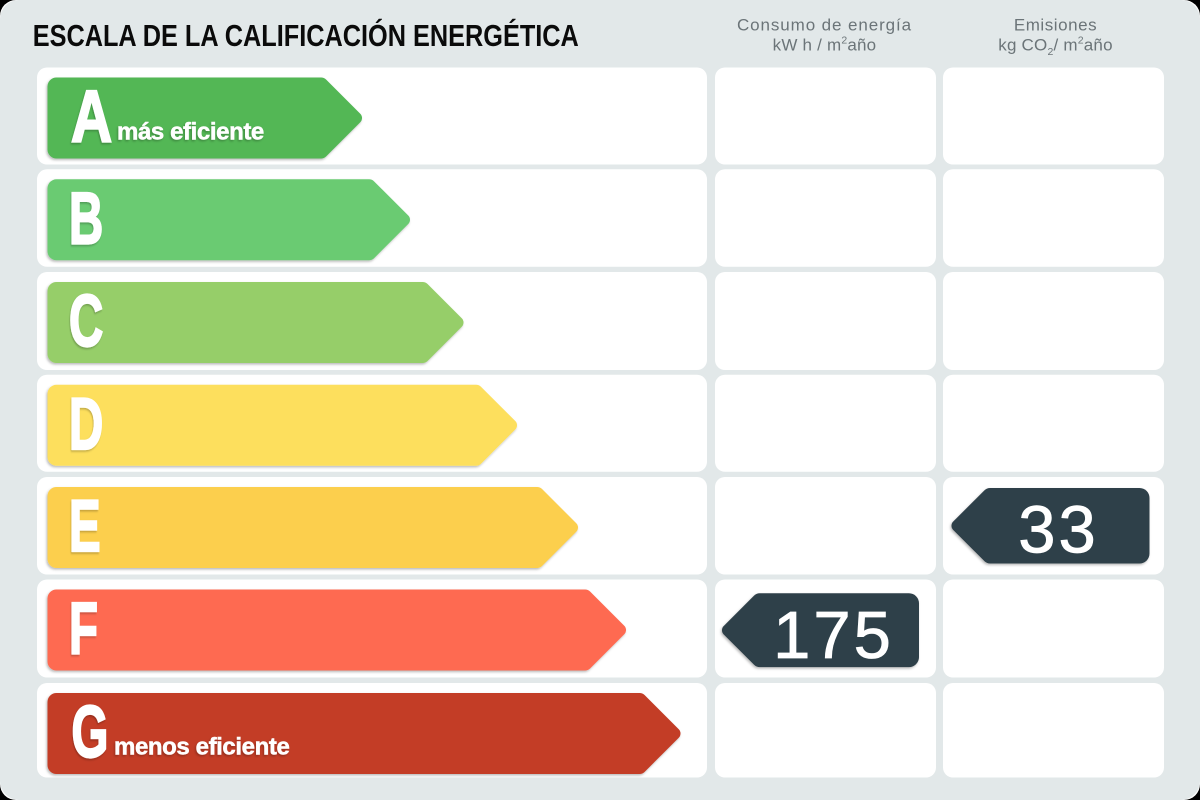 The height and width of the screenshot is (800, 1200). Describe the element at coordinates (825, 45) in the screenshot. I see `svg-text: kW h / m2año` at that location.